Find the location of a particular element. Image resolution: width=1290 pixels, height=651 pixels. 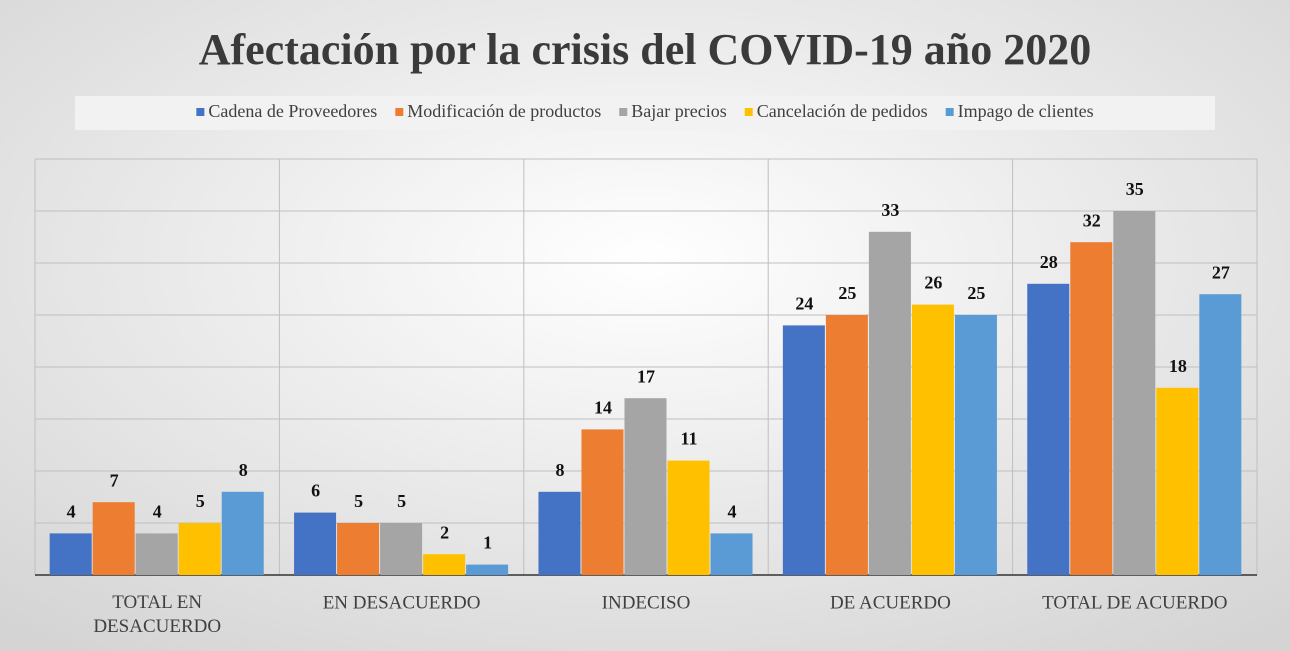

x-tick-label: TOTAL EN DESACUERDO is located at coordinates (157, 614).